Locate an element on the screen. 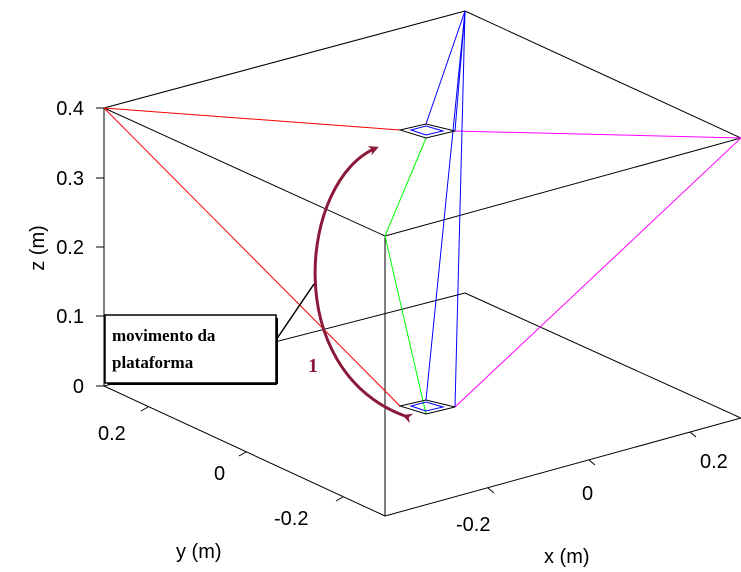  x-tick-label: 0 is located at coordinates (587, 494).